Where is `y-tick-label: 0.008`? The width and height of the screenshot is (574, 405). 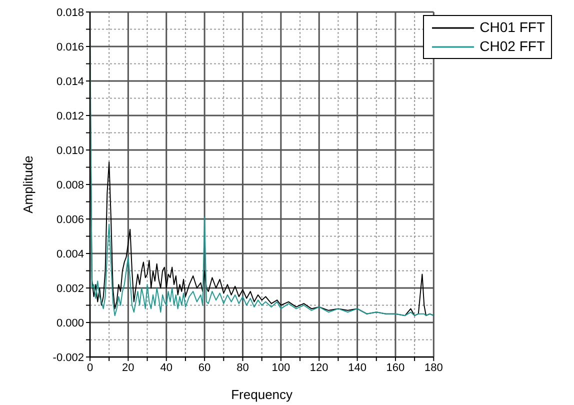 y-tick-label: 0.008 is located at coordinates (70, 185).